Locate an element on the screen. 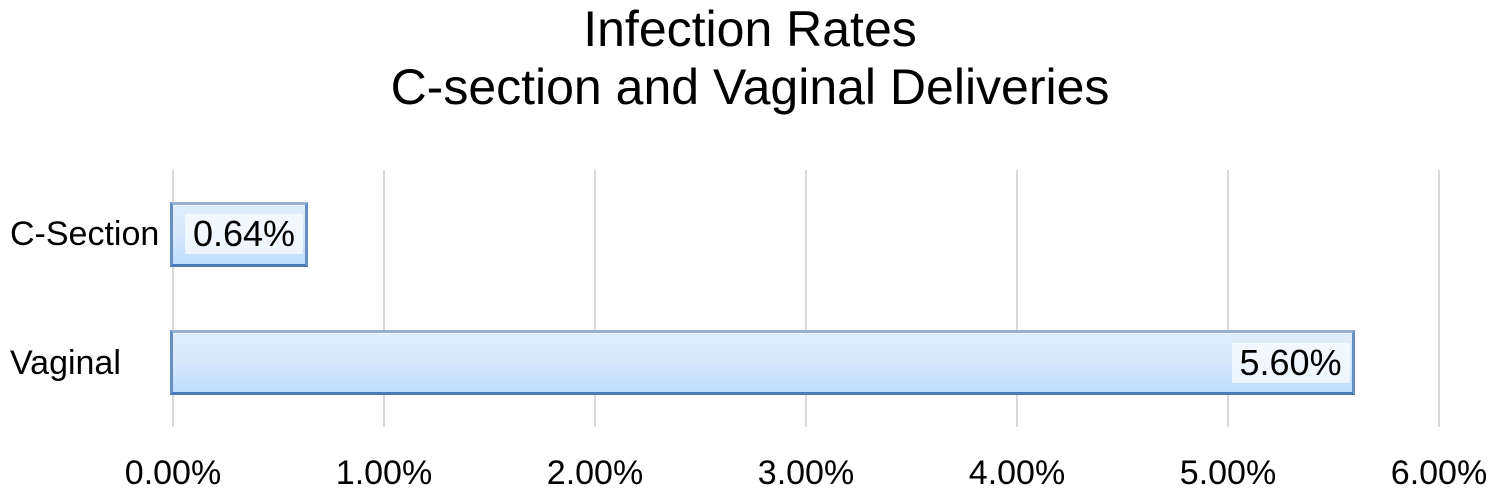  bar-c-section: 0.64% is located at coordinates (239, 234).